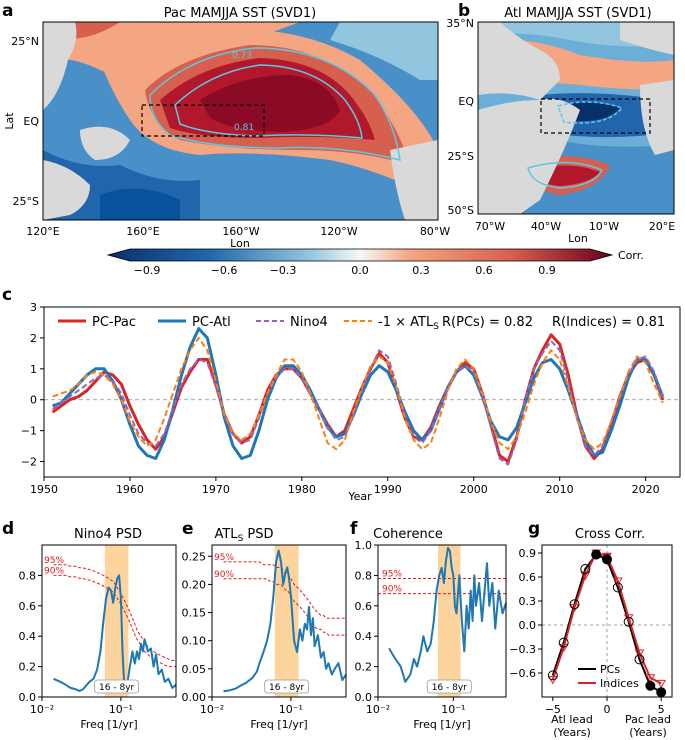 The height and width of the screenshot is (740, 685). I want to click on panel-a-ylabel: Lat, so click(9, 121).